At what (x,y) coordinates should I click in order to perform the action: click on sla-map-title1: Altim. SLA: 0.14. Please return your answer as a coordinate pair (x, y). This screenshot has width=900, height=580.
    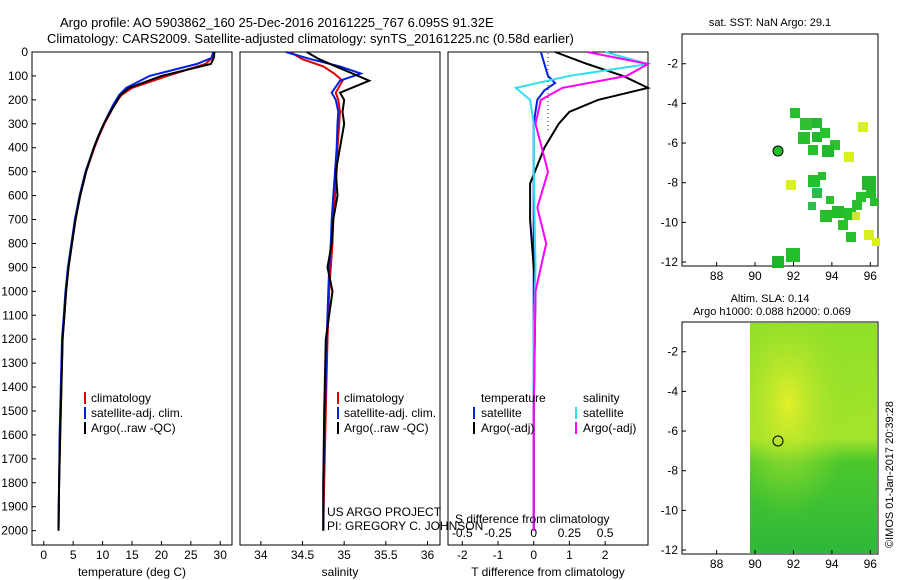
    Looking at the image, I should click on (770, 299).